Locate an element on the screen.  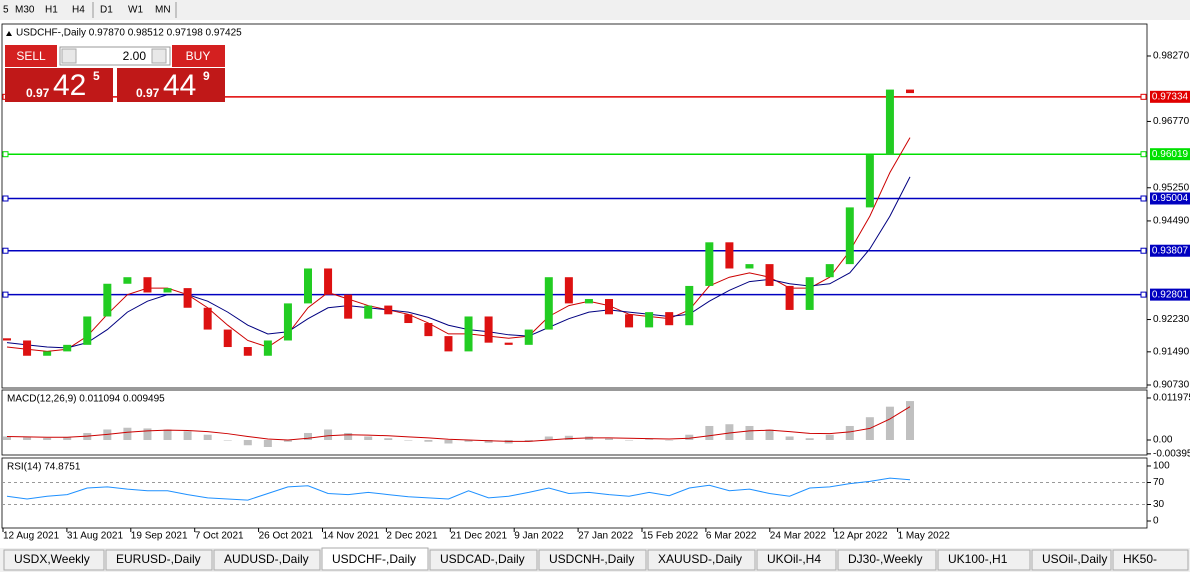
bid-big: 42 is located at coordinates (69, 85).